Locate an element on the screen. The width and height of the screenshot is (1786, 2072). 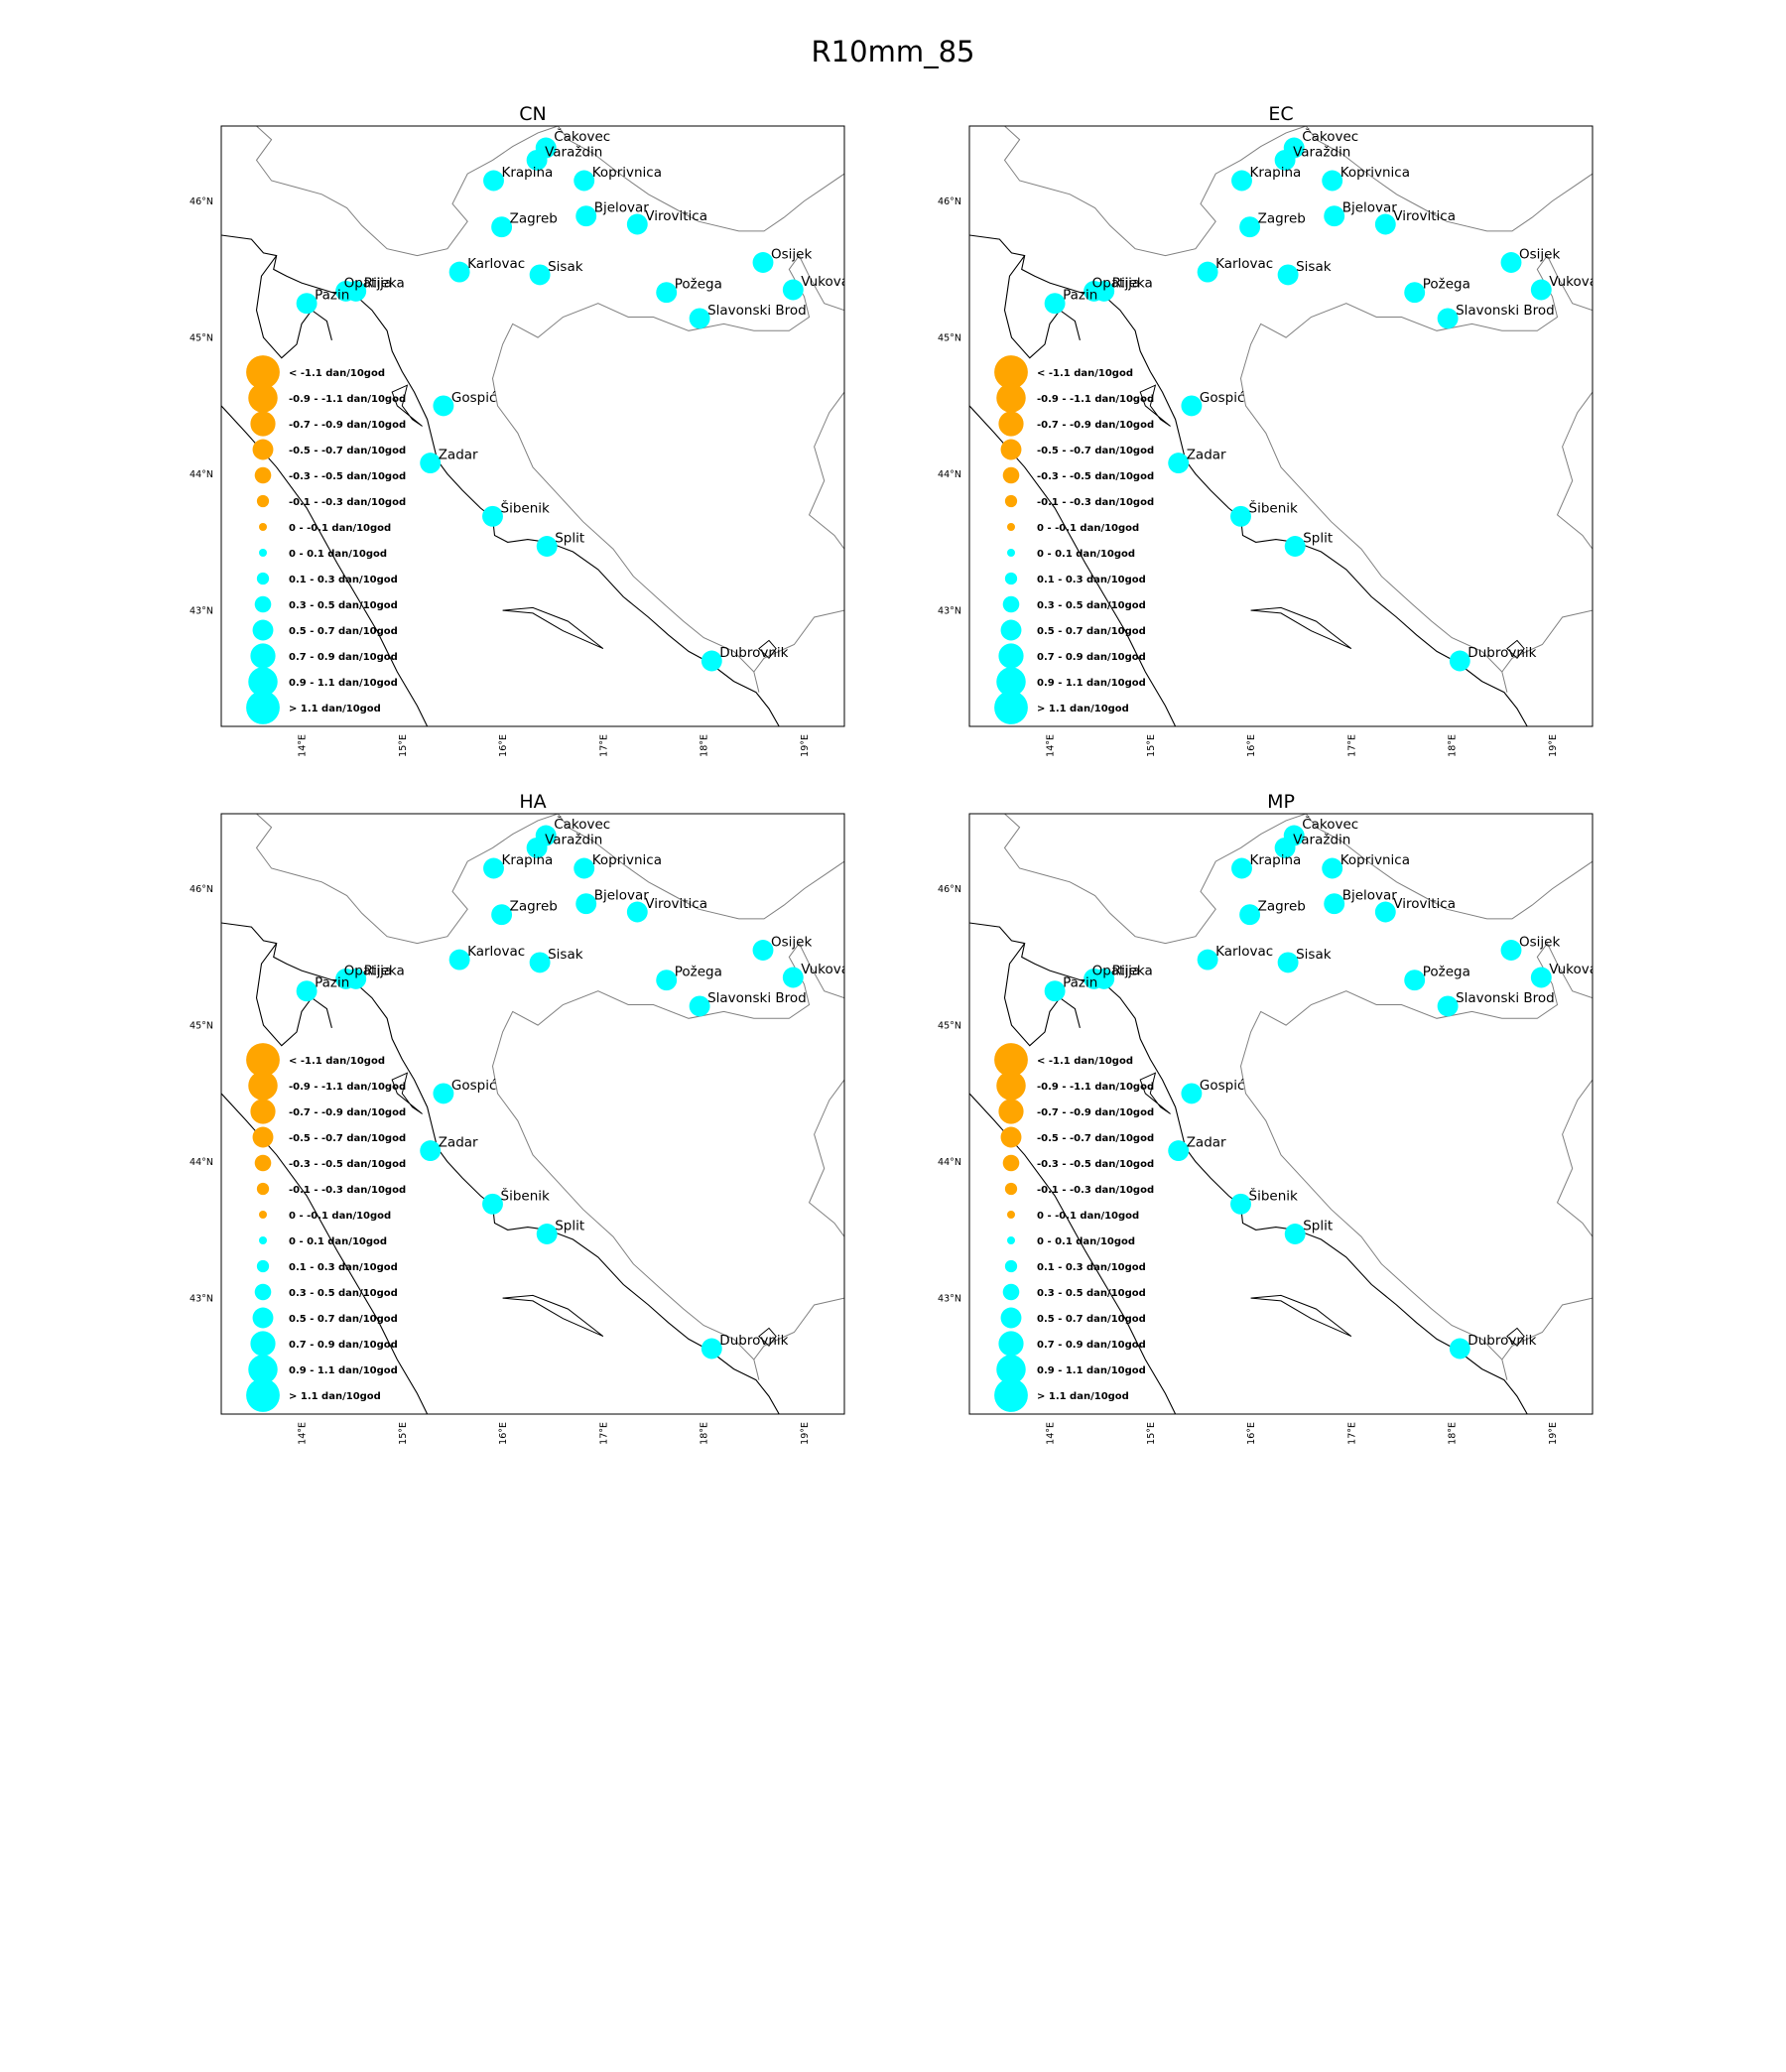
station-label: Zagreb is located at coordinates (534, 219).